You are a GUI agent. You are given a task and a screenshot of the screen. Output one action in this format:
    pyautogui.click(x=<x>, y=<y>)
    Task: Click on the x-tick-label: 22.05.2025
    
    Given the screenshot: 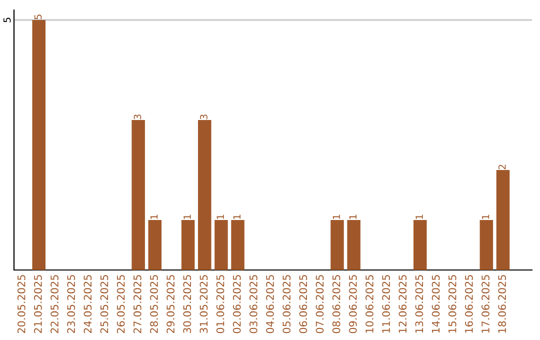 What is the action you would take?
    pyautogui.click(x=54, y=304)
    